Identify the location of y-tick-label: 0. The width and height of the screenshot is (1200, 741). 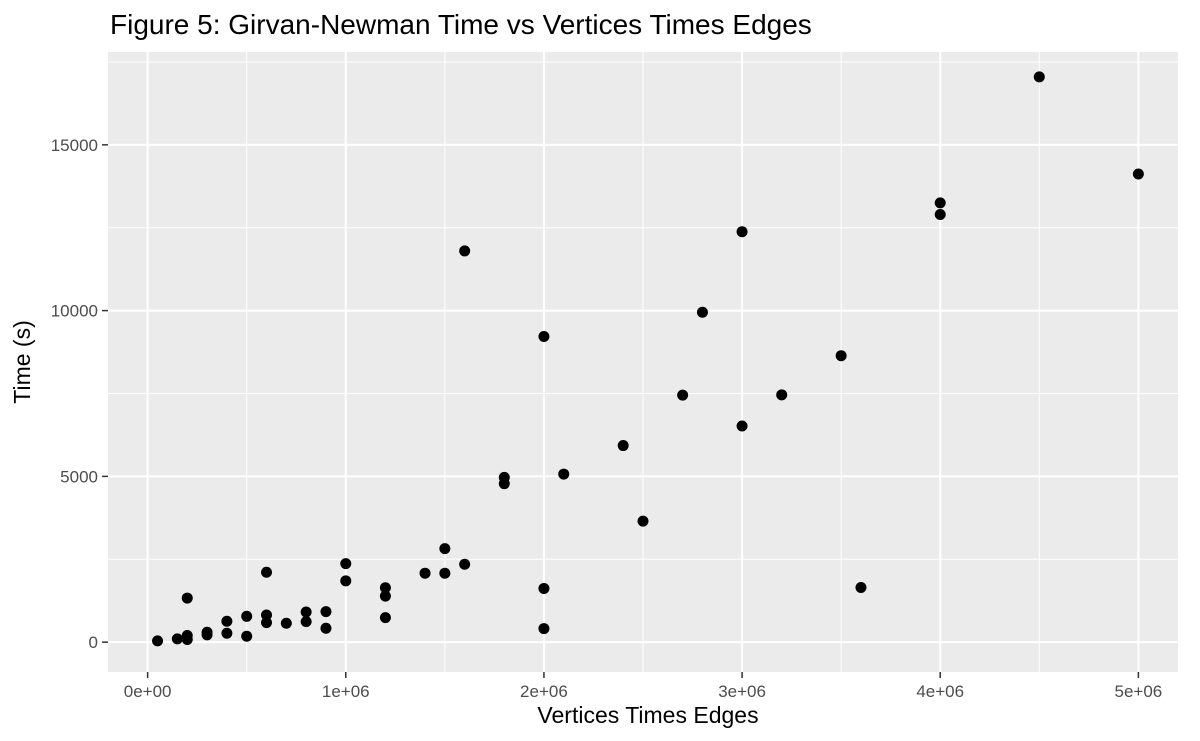
(93, 642).